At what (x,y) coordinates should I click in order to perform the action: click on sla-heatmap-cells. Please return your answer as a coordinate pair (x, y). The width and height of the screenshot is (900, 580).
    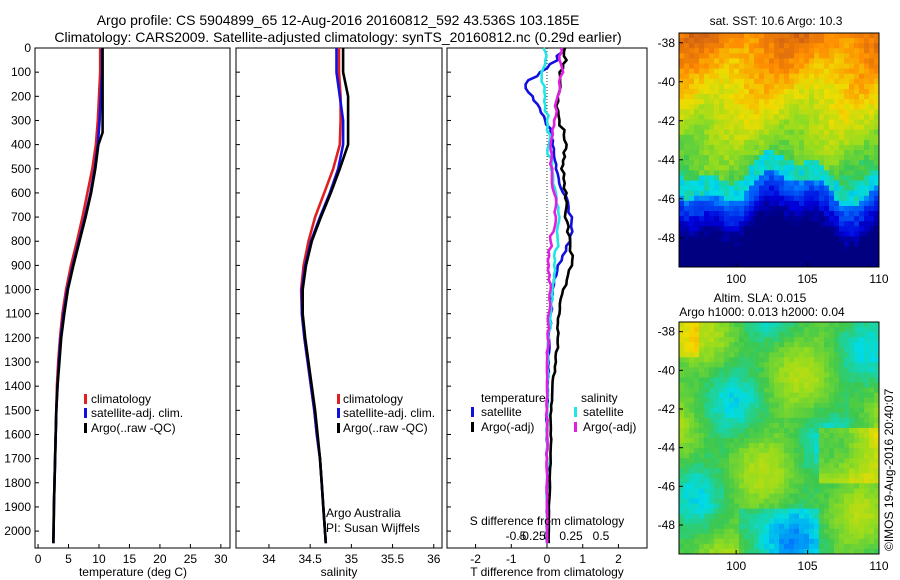
    Looking at the image, I should click on (779, 438).